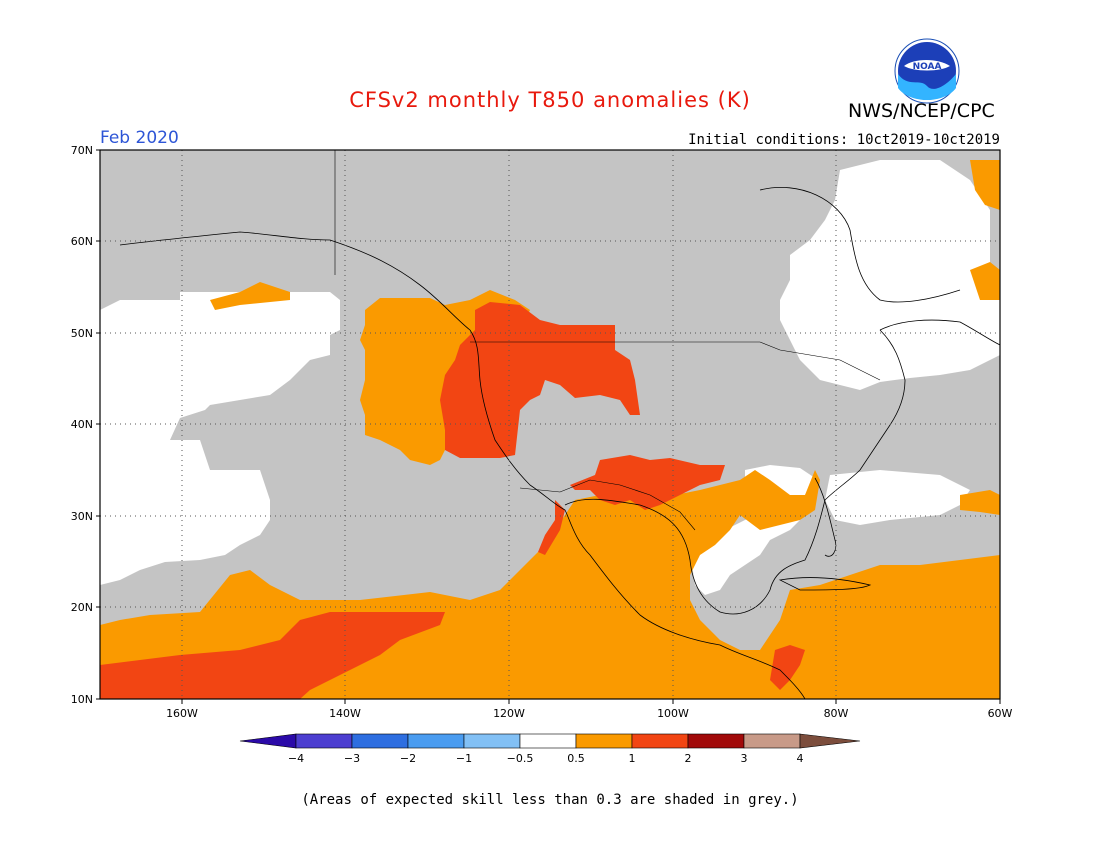  I want to click on colorbar-label-1: −3, so click(352, 758).